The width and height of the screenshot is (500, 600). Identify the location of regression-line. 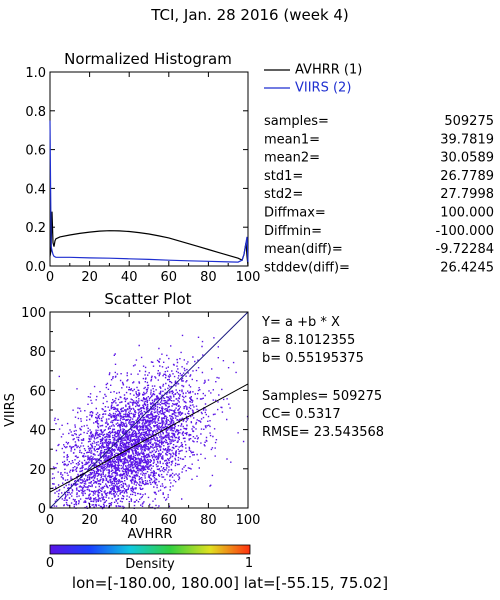
(149, 438).